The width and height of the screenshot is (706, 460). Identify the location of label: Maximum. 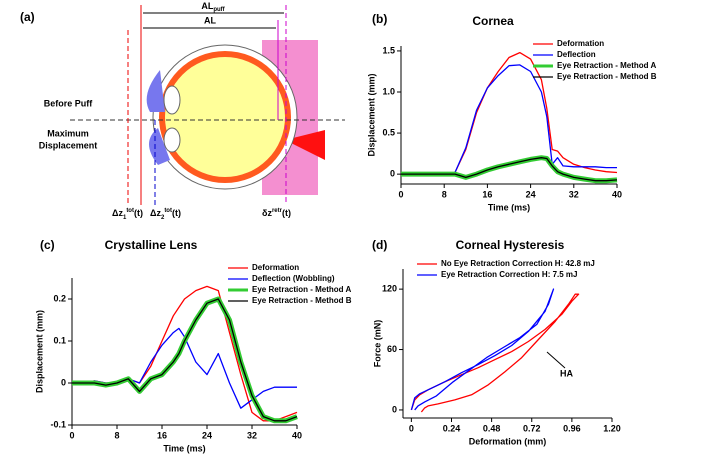
(68, 133).